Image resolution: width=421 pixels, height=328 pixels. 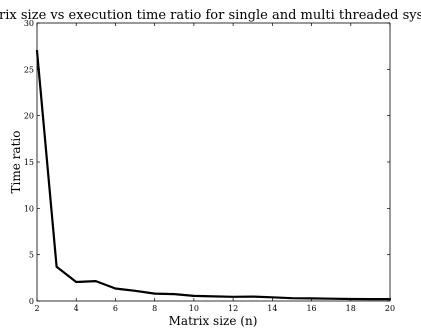 What do you see at coordinates (31, 301) in the screenshot?
I see `y-tick-label: 0` at bounding box center [31, 301].